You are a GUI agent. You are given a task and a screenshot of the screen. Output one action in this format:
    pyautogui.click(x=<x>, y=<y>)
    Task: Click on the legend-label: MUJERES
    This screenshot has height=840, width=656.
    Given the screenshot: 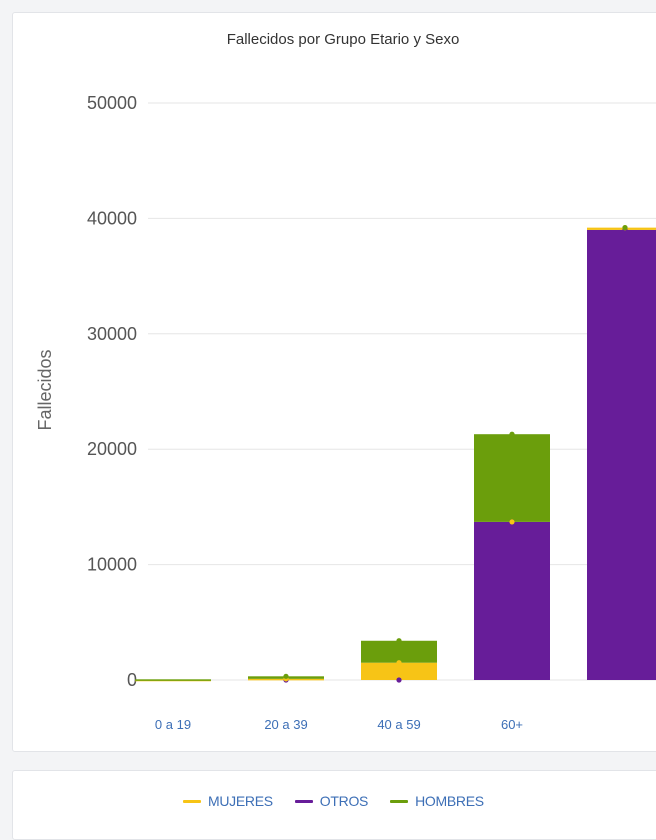 What is the action you would take?
    pyautogui.click(x=240, y=801)
    